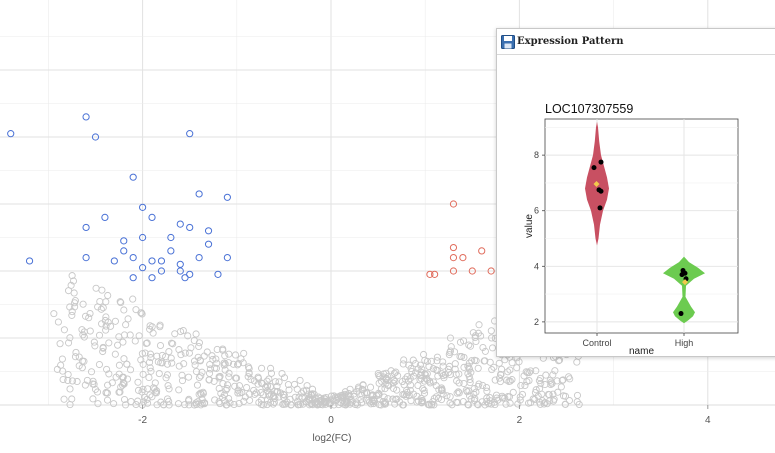 This screenshot has height=453, width=775. Describe the element at coordinates (640, 238) in the screenshot. I see `violin-points` at that location.